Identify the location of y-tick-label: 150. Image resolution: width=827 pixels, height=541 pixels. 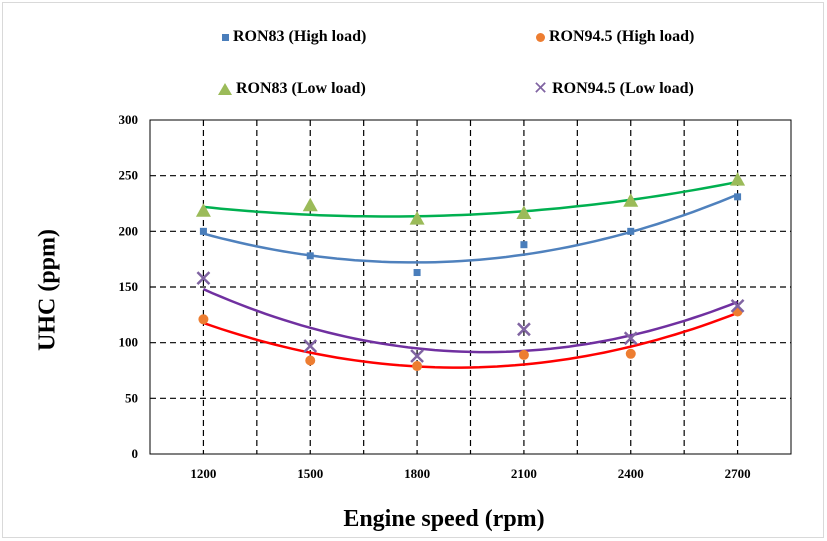
(129, 286).